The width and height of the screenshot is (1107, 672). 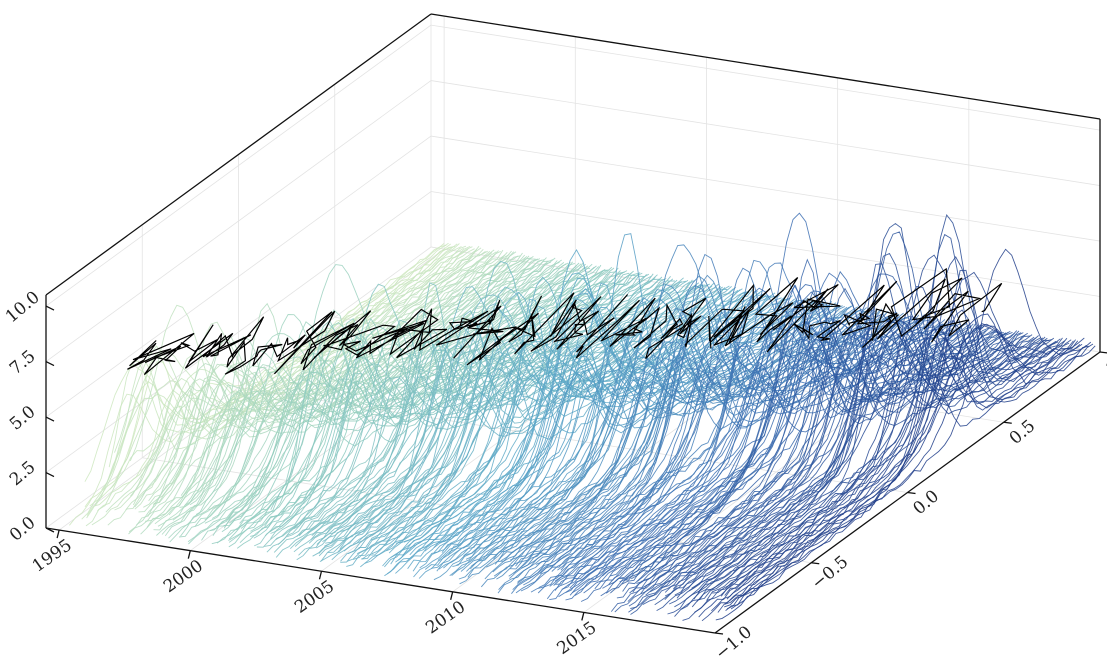 What do you see at coordinates (576, 638) in the screenshot?
I see `x-tick-label-4: 2015` at bounding box center [576, 638].